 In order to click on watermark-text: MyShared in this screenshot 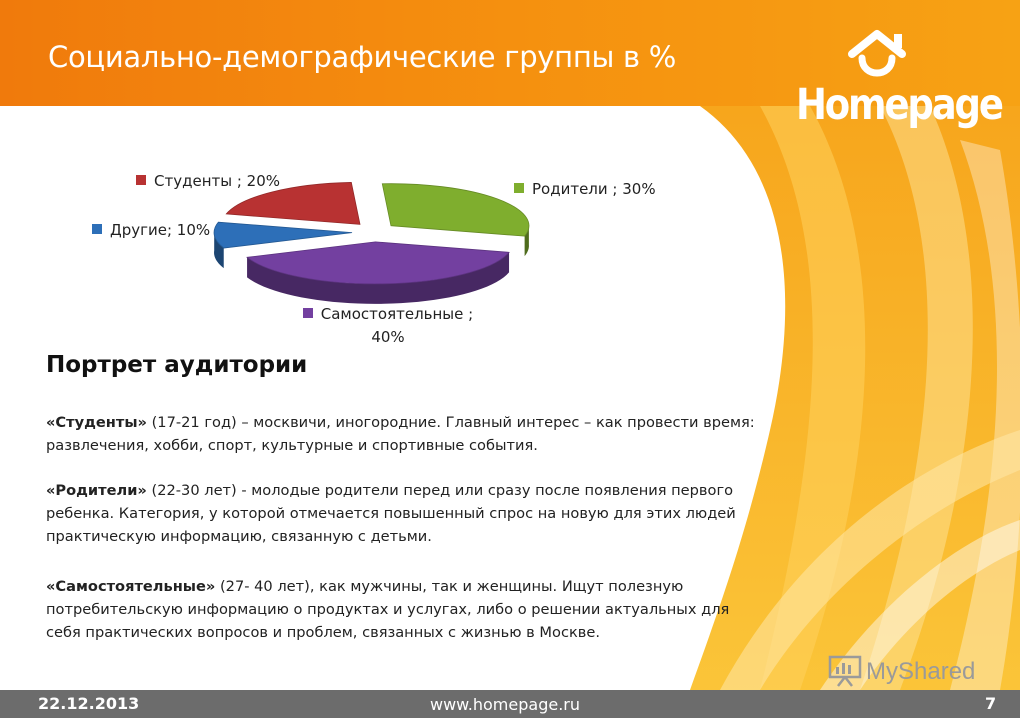, I will do `click(921, 671)`.